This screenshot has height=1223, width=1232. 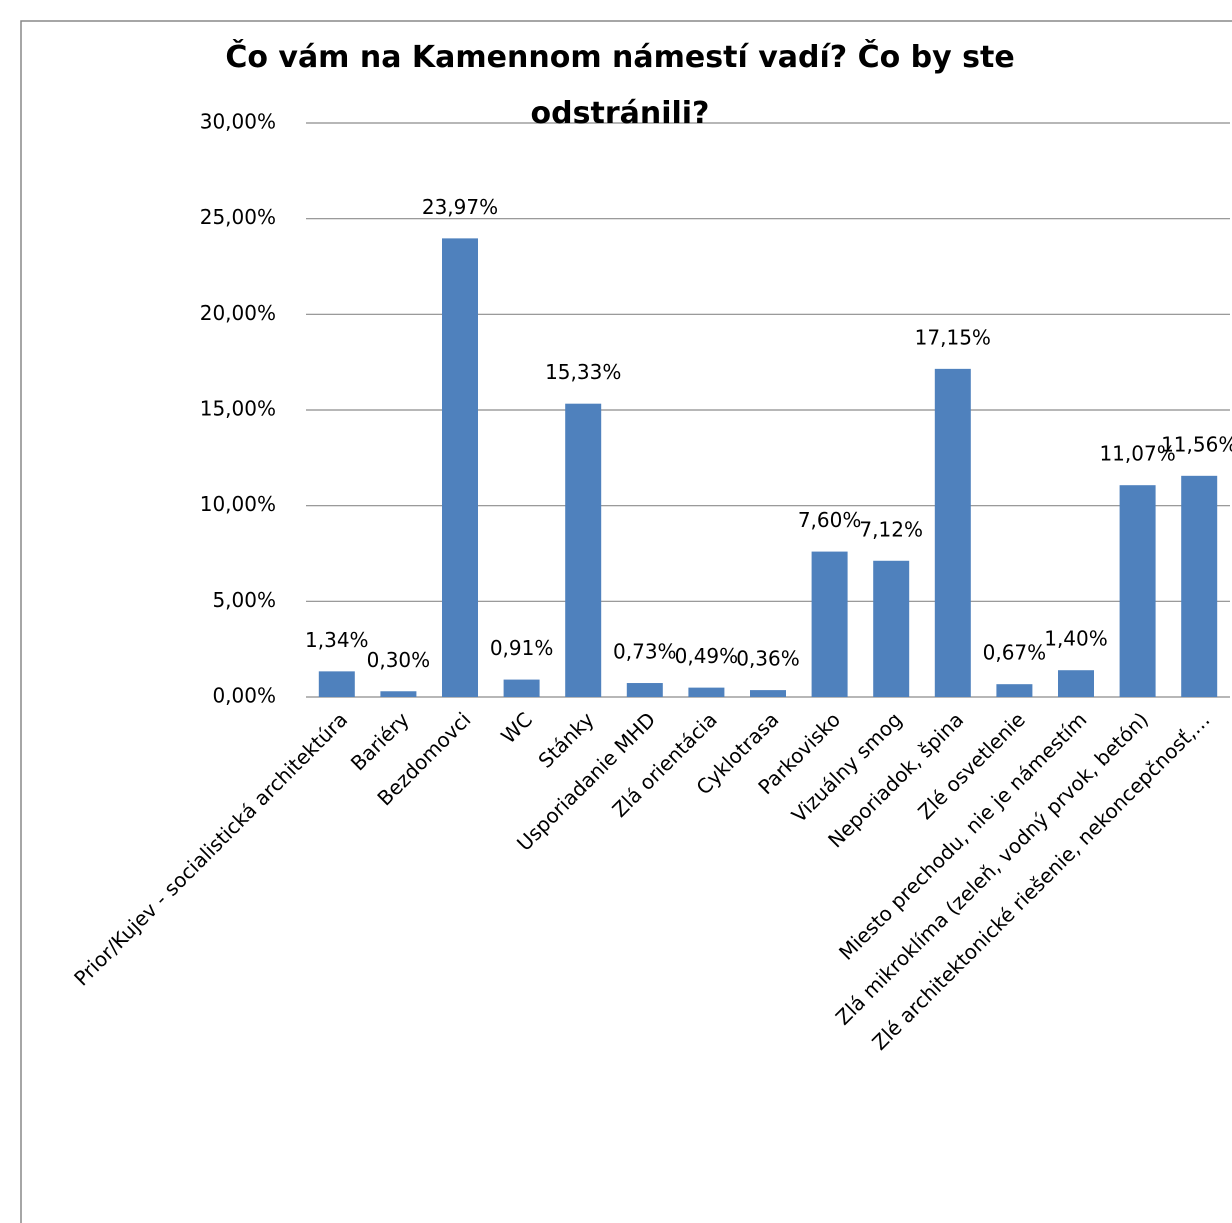 What do you see at coordinates (664, 764) in the screenshot?
I see `x-tick-label: Zlá orientácia` at bounding box center [664, 764].